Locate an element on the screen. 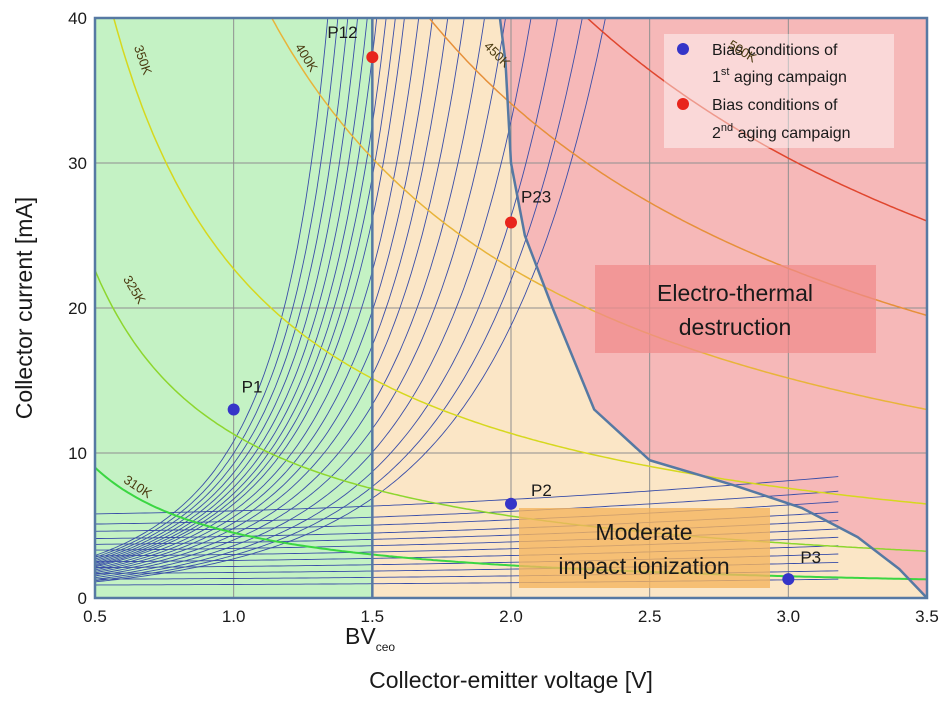 This screenshot has width=946, height=702. y-tick-3: 30 is located at coordinates (77, 163).